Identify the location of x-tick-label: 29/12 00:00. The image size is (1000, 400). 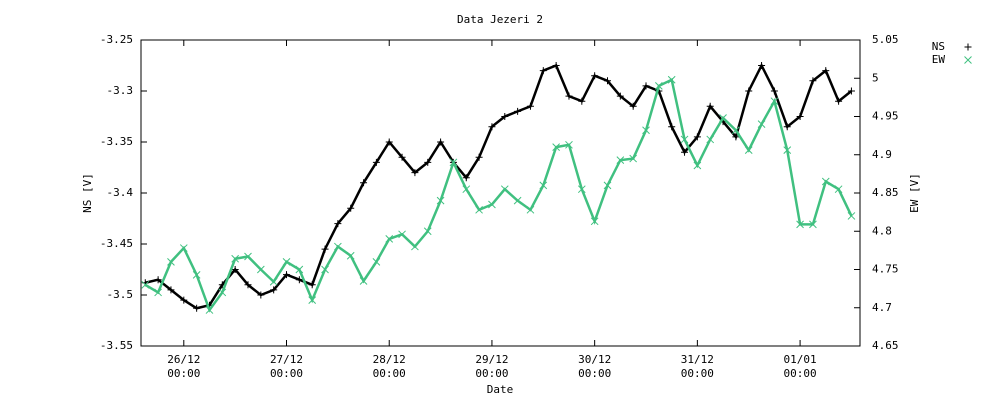
(491, 366).